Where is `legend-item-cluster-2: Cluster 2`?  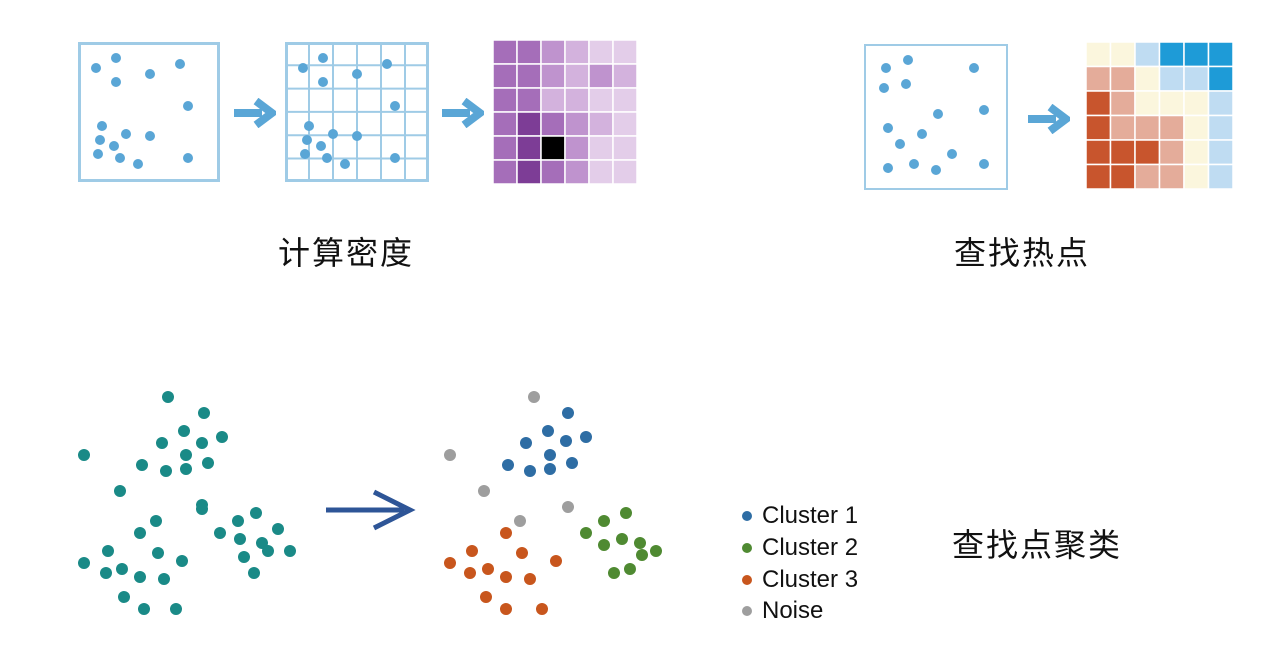
legend-item-cluster-2: Cluster 2 is located at coordinates (800, 548).